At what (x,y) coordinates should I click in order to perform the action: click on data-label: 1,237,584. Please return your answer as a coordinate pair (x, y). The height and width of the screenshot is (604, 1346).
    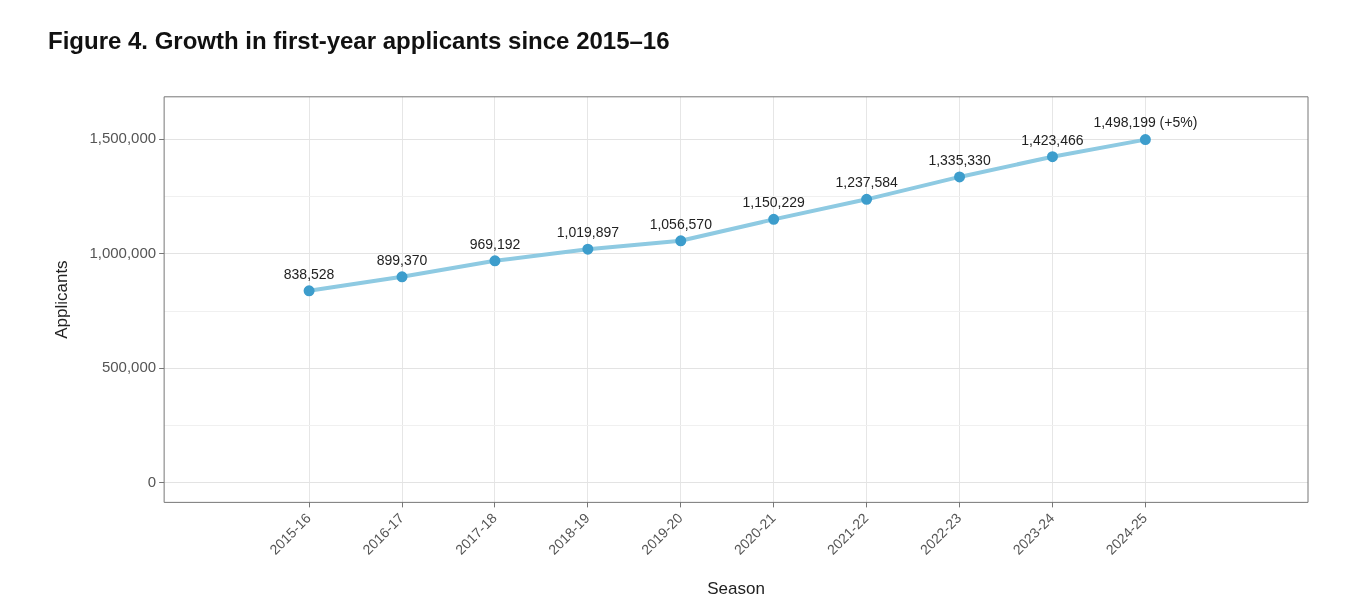
    Looking at the image, I should click on (866, 182).